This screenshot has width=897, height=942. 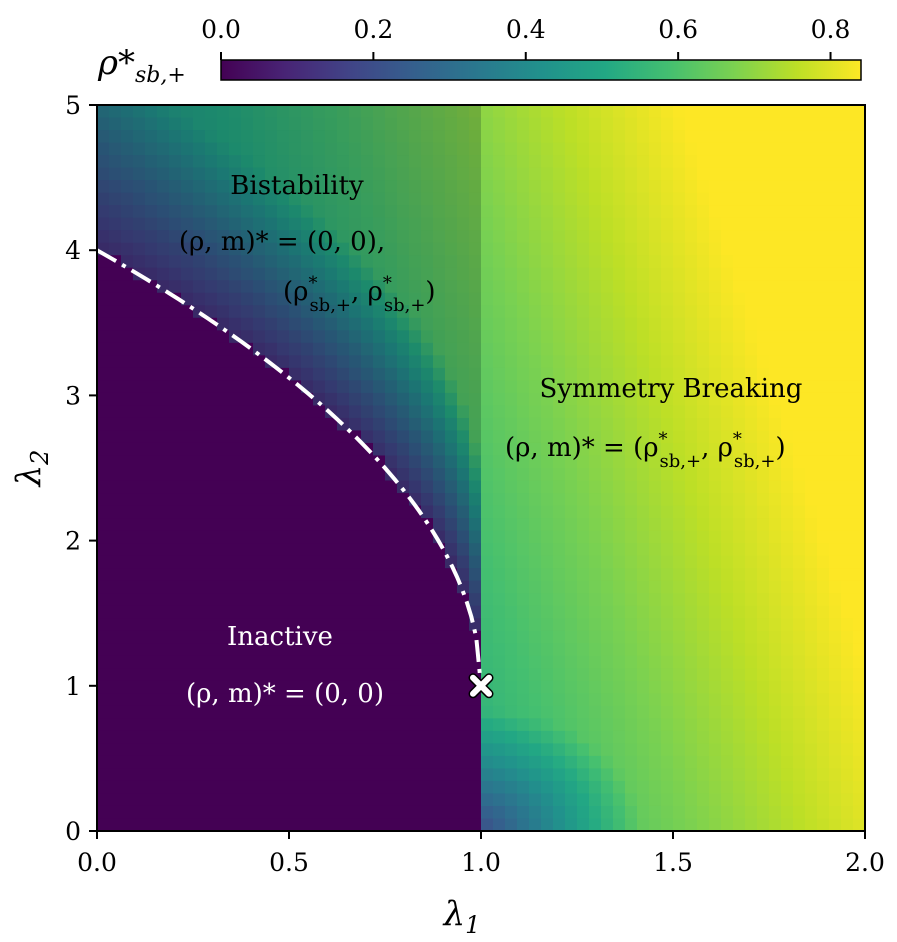 What do you see at coordinates (681, 461) in the screenshot?
I see `sb-eq-sub-1: sb,+` at bounding box center [681, 461].